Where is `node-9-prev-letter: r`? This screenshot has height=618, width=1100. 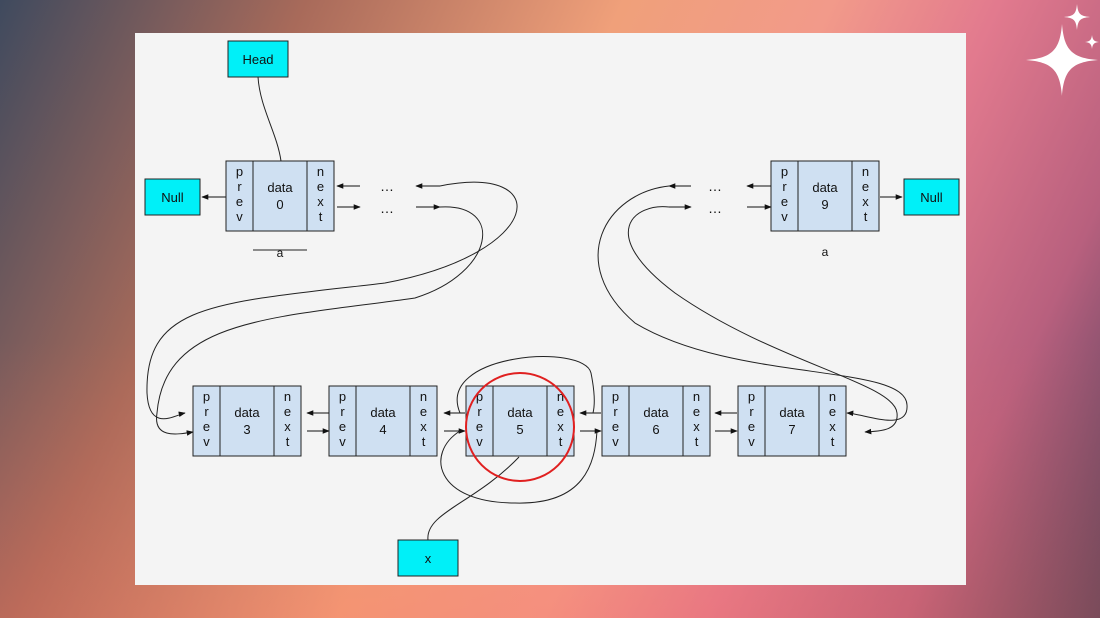 node-9-prev-letter: r is located at coordinates (784, 186).